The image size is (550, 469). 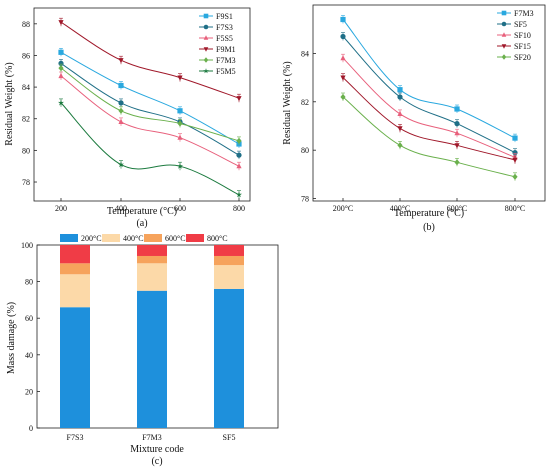 What do you see at coordinates (226, 60) in the screenshot?
I see `panel-a-legend-label: F7M3` at bounding box center [226, 60].